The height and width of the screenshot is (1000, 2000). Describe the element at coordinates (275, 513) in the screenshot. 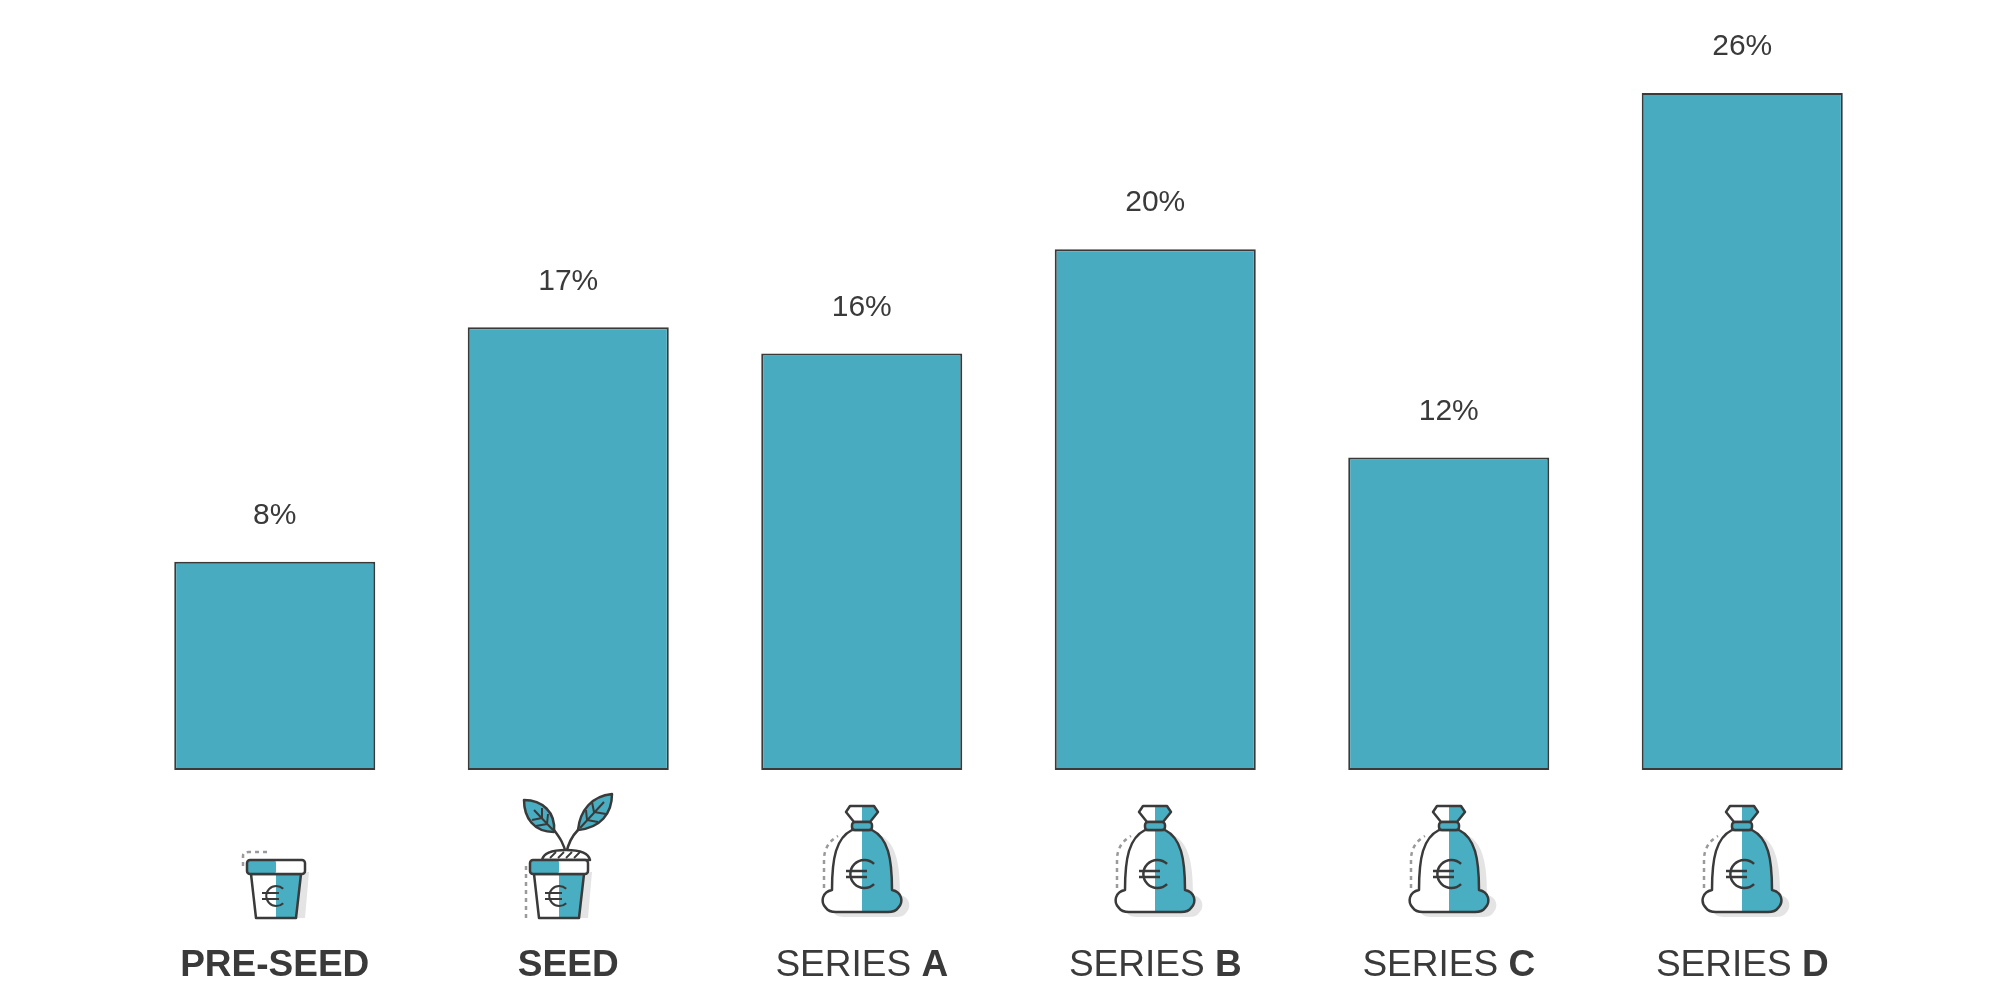

I see `data-label: 8%` at that location.